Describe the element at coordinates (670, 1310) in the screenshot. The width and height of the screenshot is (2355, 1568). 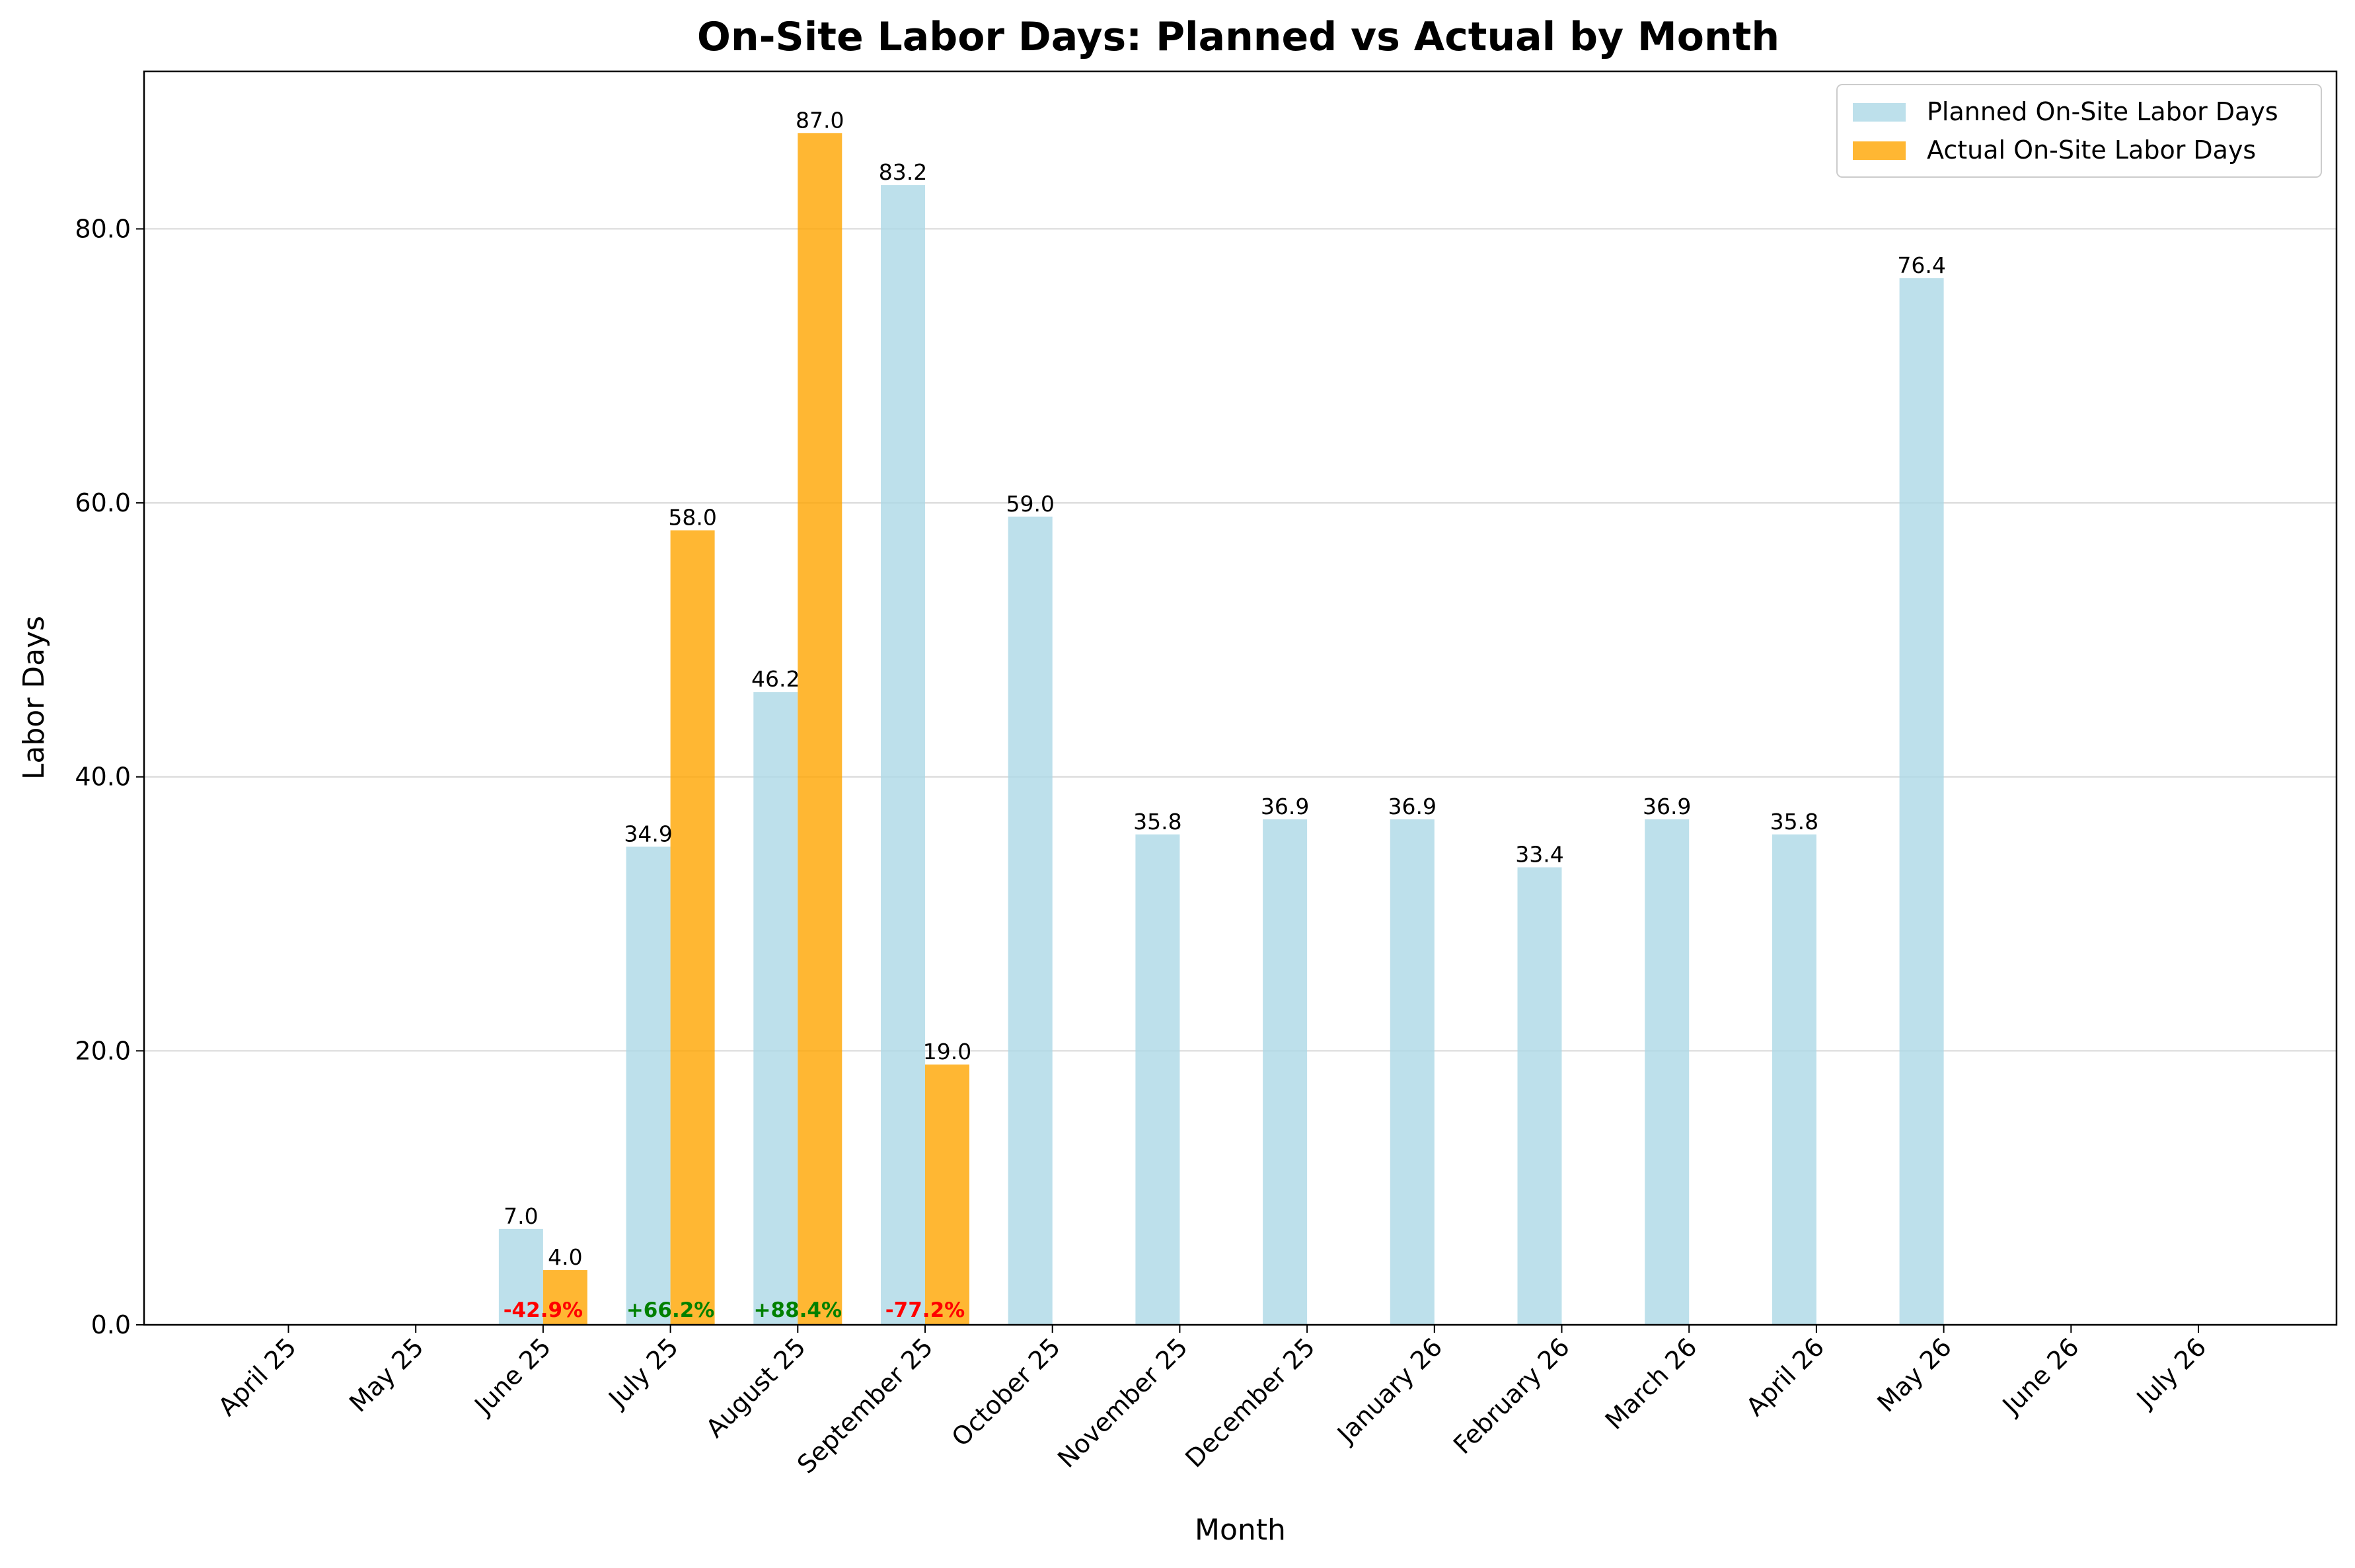
I see `variance-label: +66.2%` at that location.